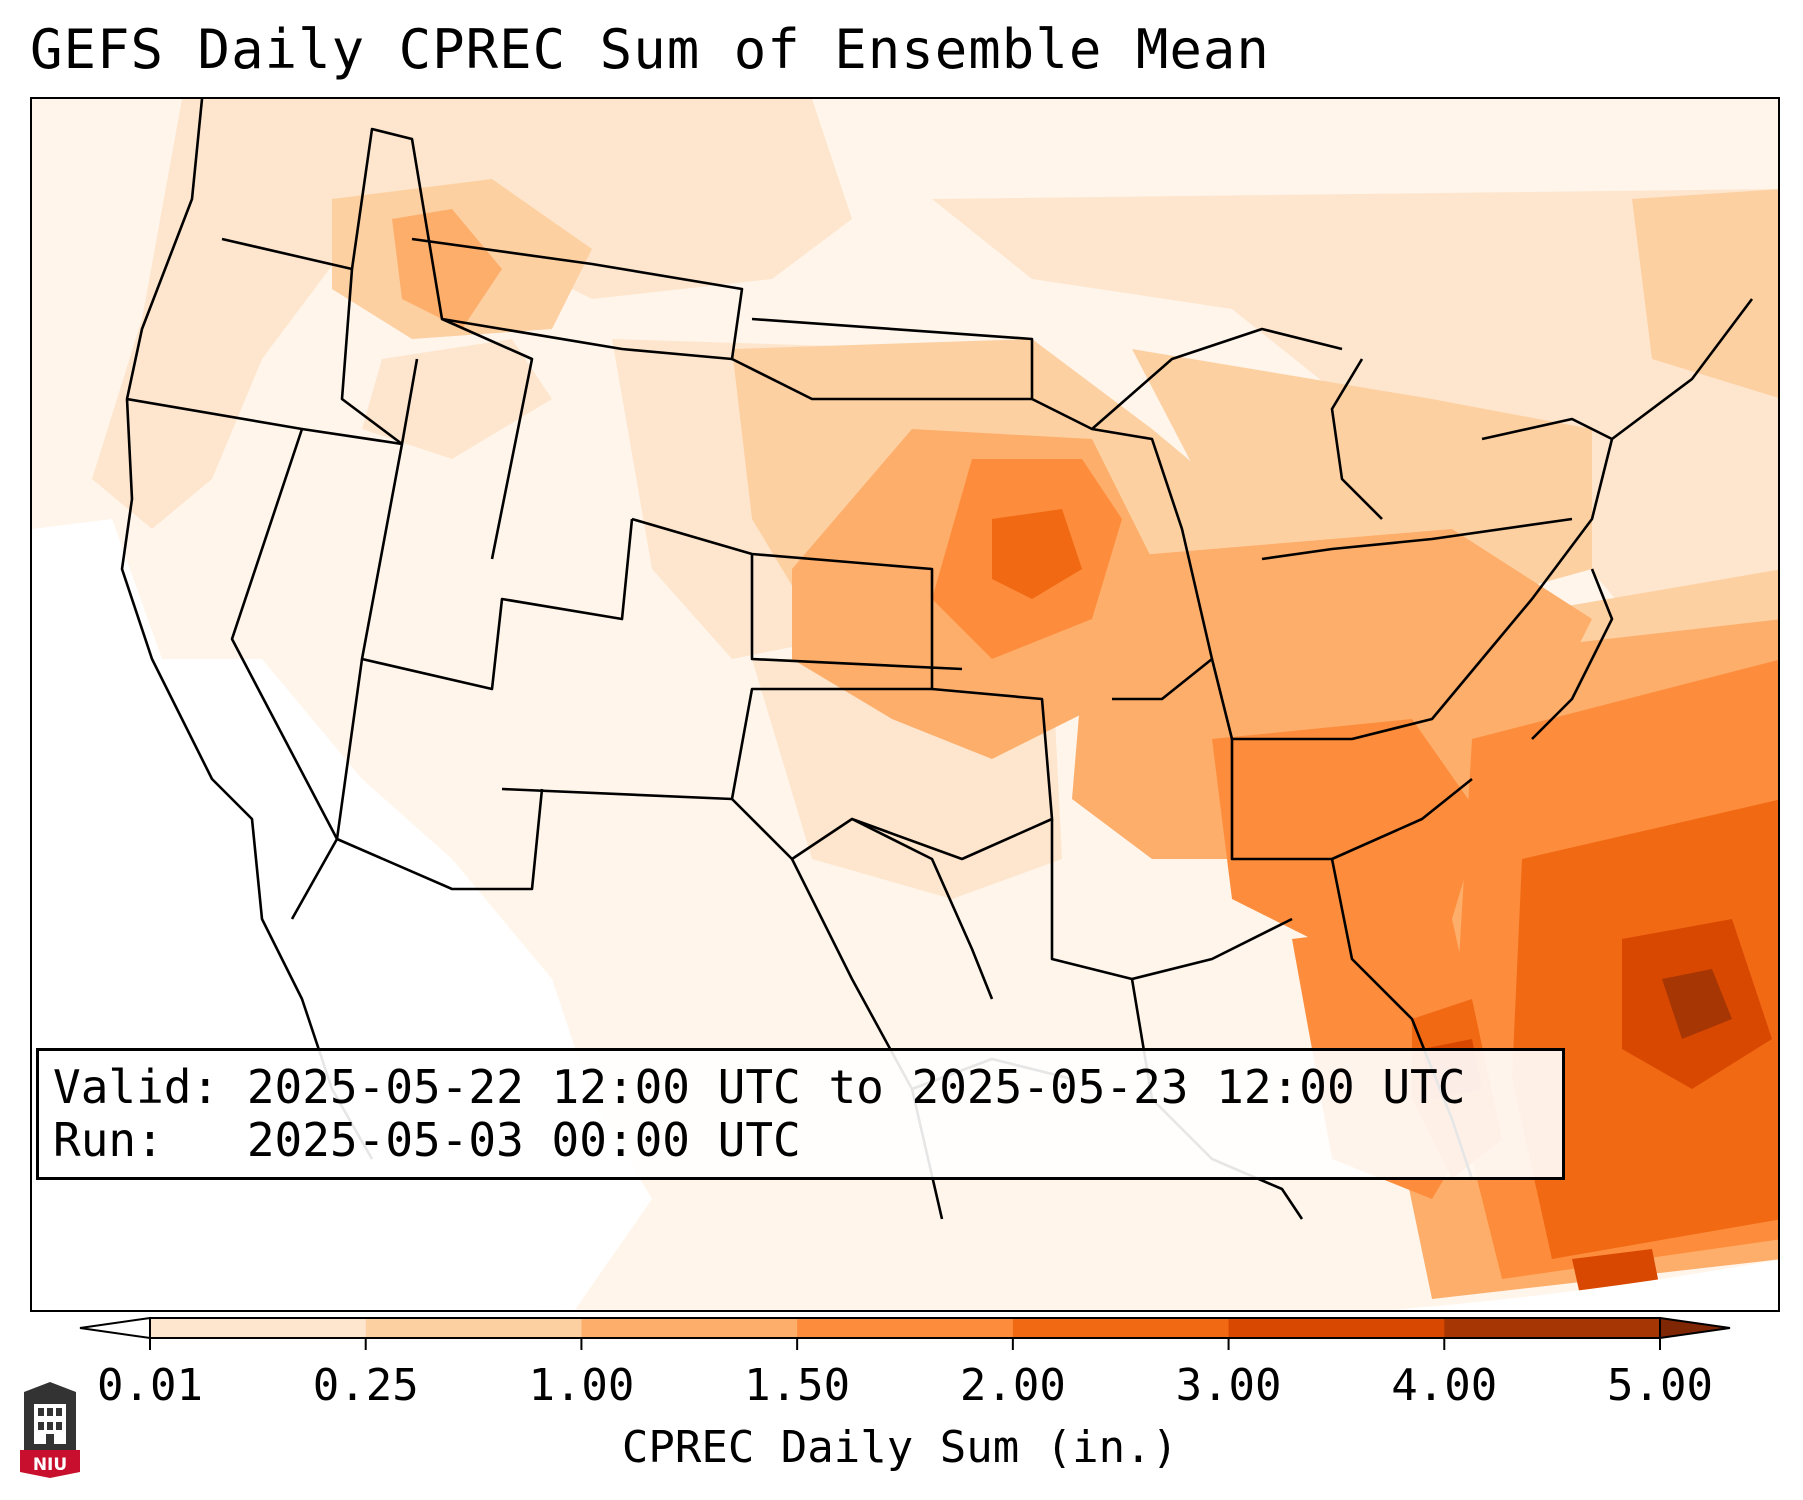  What do you see at coordinates (797, 1385) in the screenshot?
I see `colorbar-tick-label: 1.50` at bounding box center [797, 1385].